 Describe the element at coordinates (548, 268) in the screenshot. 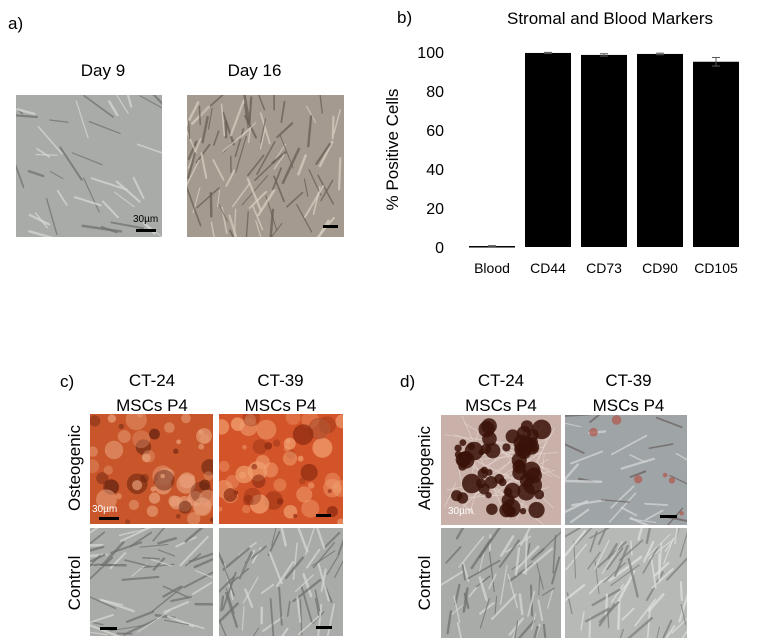

I see `x-tick-label: CD44` at that location.